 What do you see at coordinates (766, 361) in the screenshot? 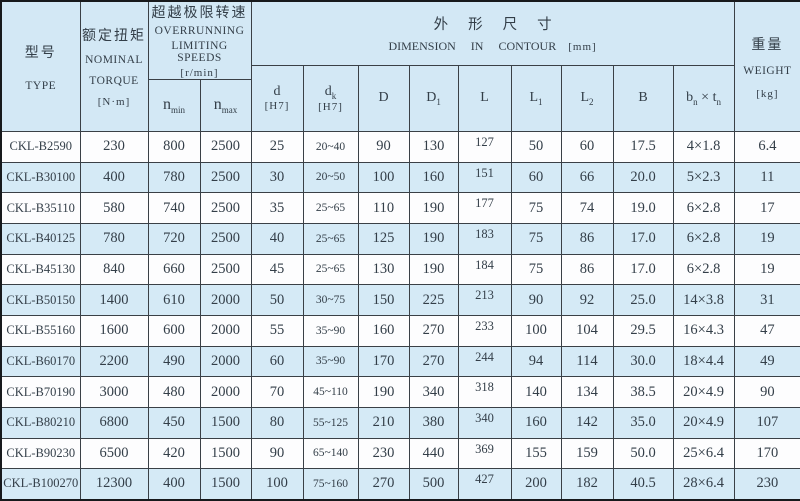
I see `cell-weight: 49` at bounding box center [766, 361].